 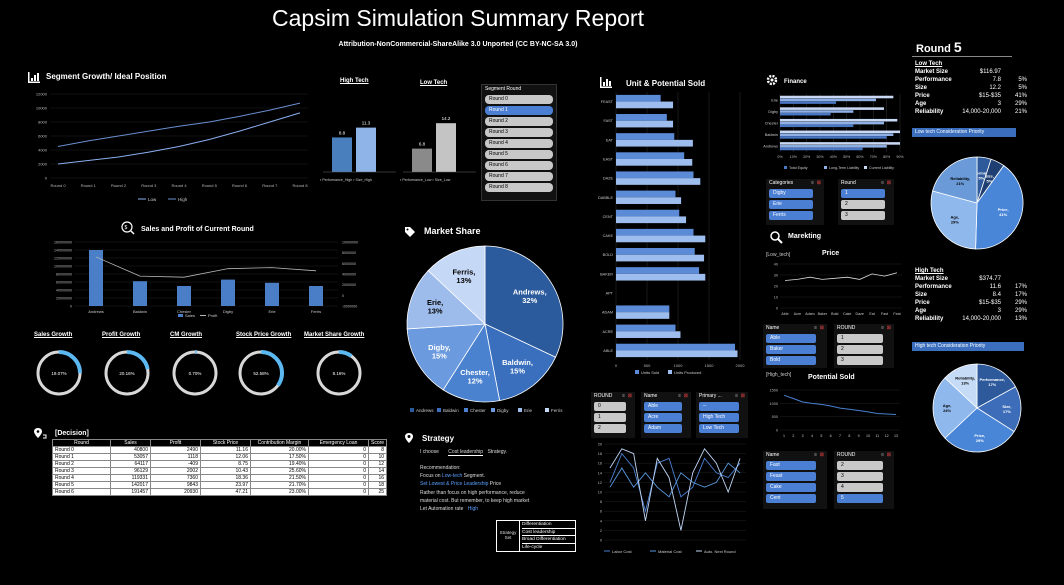 I want to click on segment-round-item: Round 2, so click(x=519, y=121).